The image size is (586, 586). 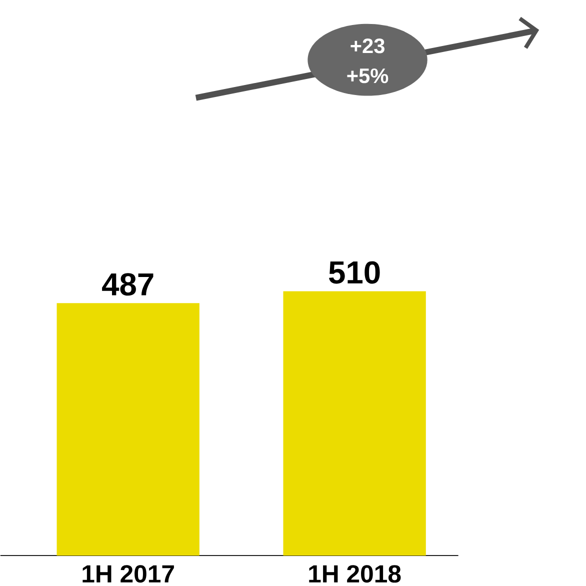 I want to click on data-label: 487, so click(x=128, y=284).